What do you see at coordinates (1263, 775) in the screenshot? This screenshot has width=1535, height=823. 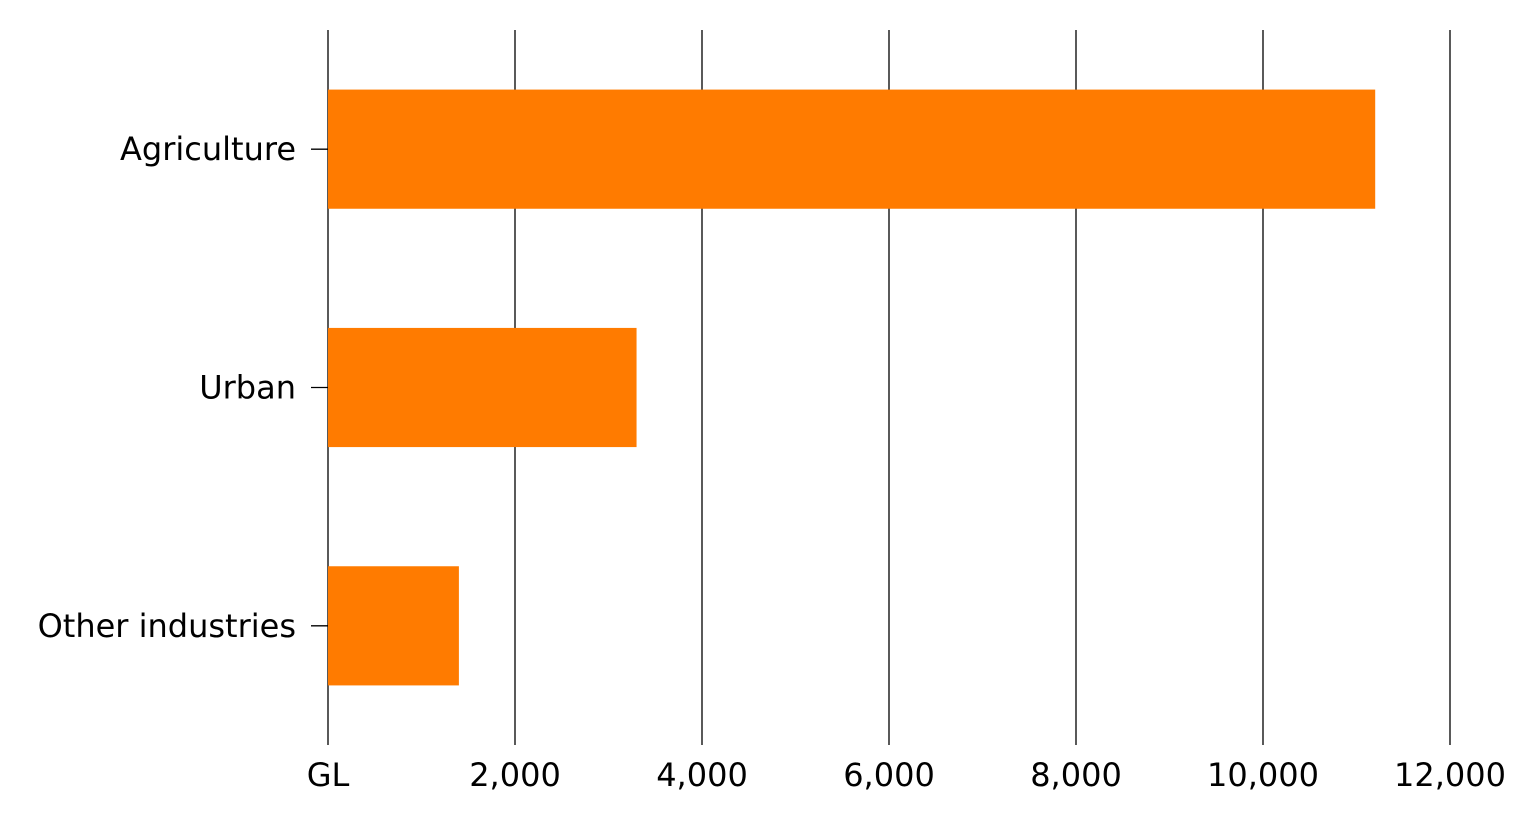 I see `x-tick-label: 10,000` at bounding box center [1263, 775].